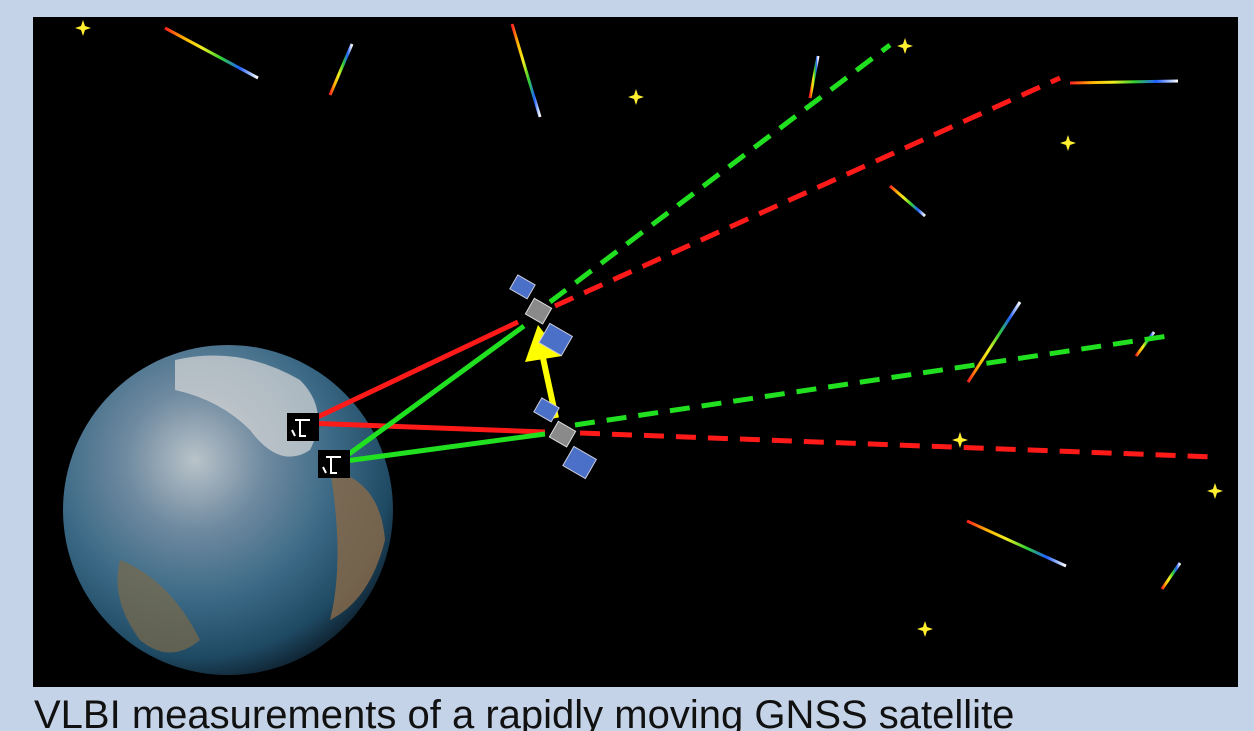  I want to click on antennas, so click(318, 445).